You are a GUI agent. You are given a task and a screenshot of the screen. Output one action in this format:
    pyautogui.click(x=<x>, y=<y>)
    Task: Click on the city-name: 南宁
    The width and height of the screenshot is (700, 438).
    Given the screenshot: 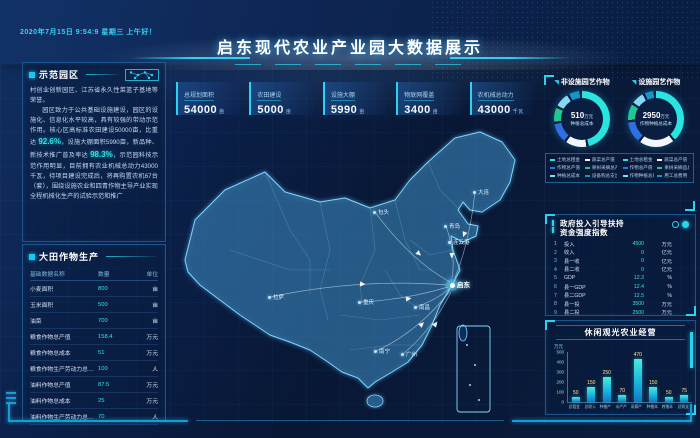 What is the action you would take?
    pyautogui.click(x=385, y=352)
    